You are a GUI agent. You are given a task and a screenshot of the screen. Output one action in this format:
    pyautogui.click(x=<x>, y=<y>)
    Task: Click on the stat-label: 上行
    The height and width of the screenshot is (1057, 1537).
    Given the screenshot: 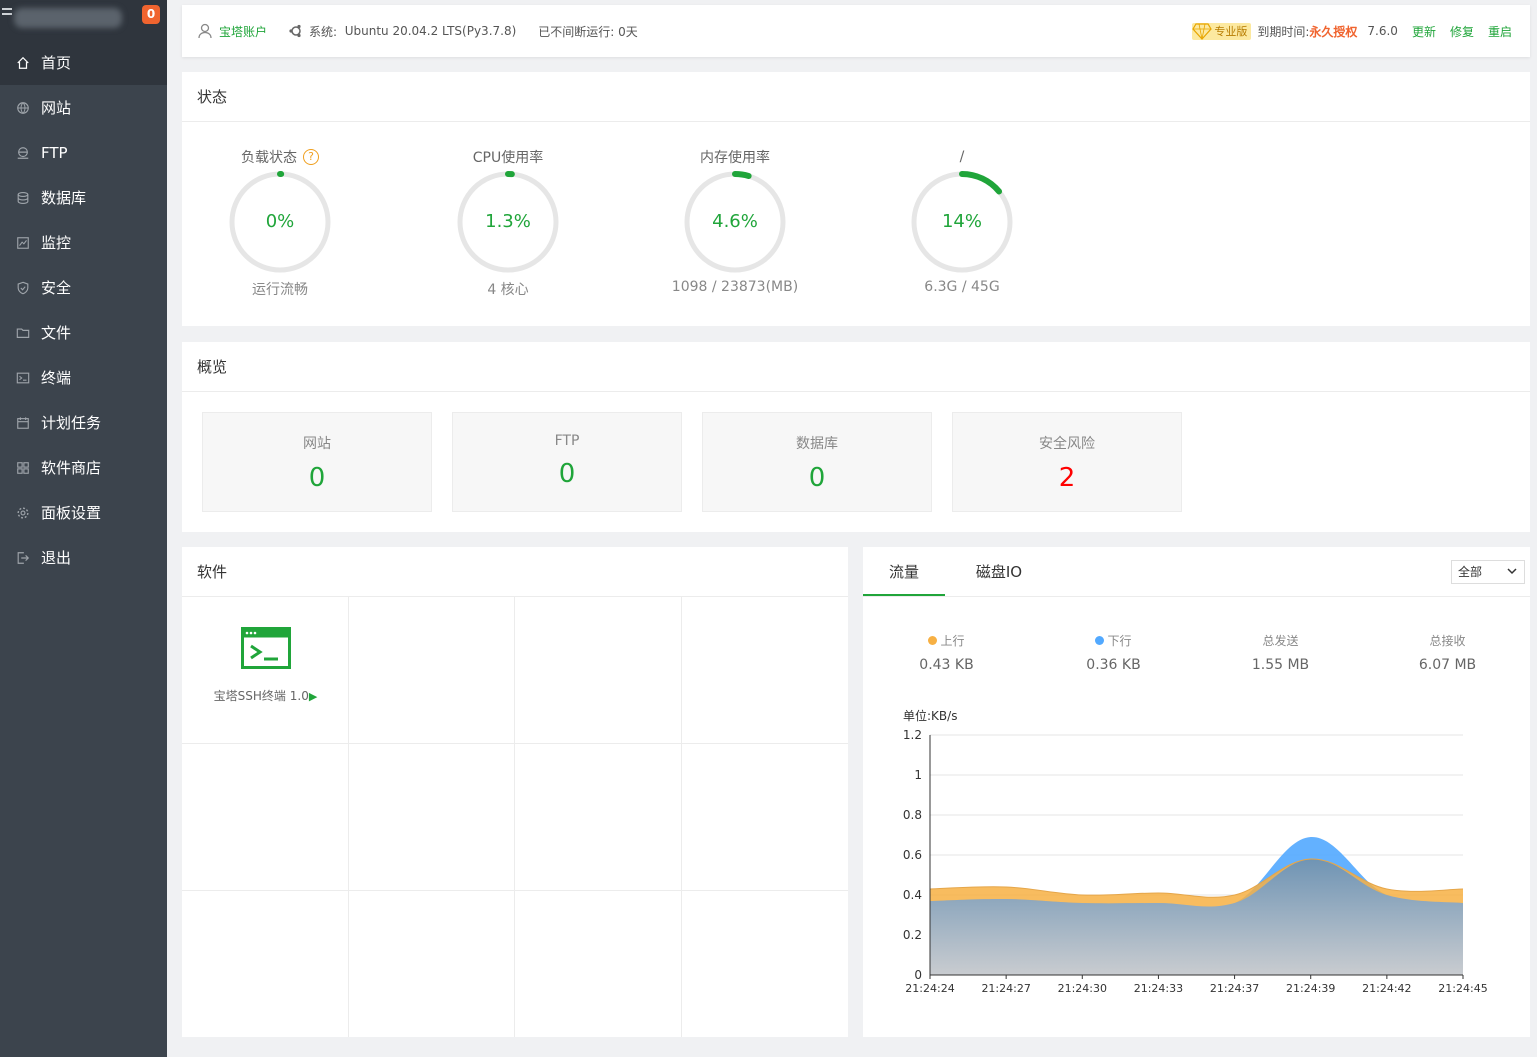 What is the action you would take?
    pyautogui.click(x=952, y=641)
    